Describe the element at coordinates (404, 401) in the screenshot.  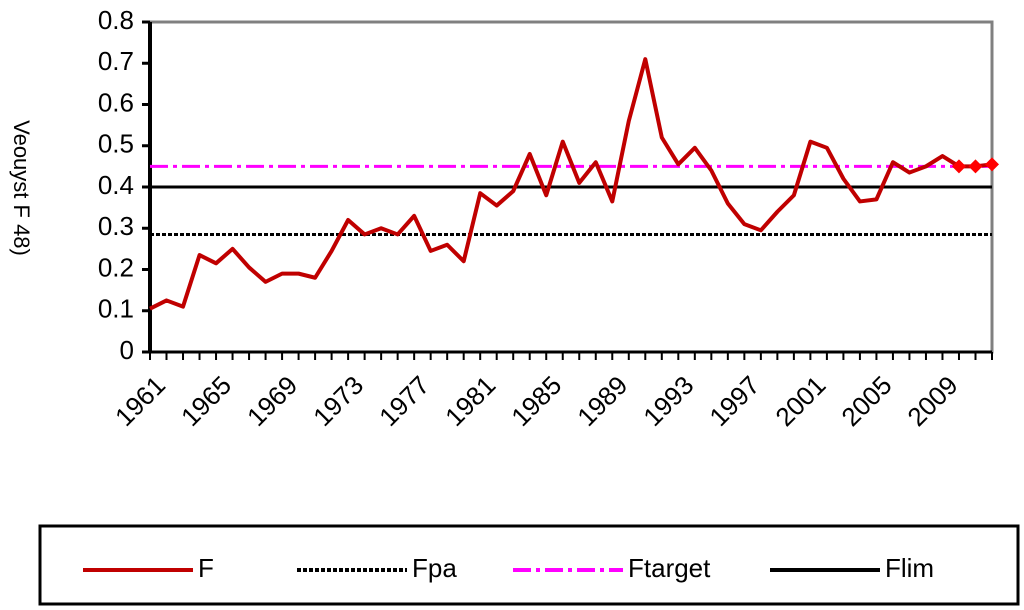
I see `x-tick-label: 1977` at that location.